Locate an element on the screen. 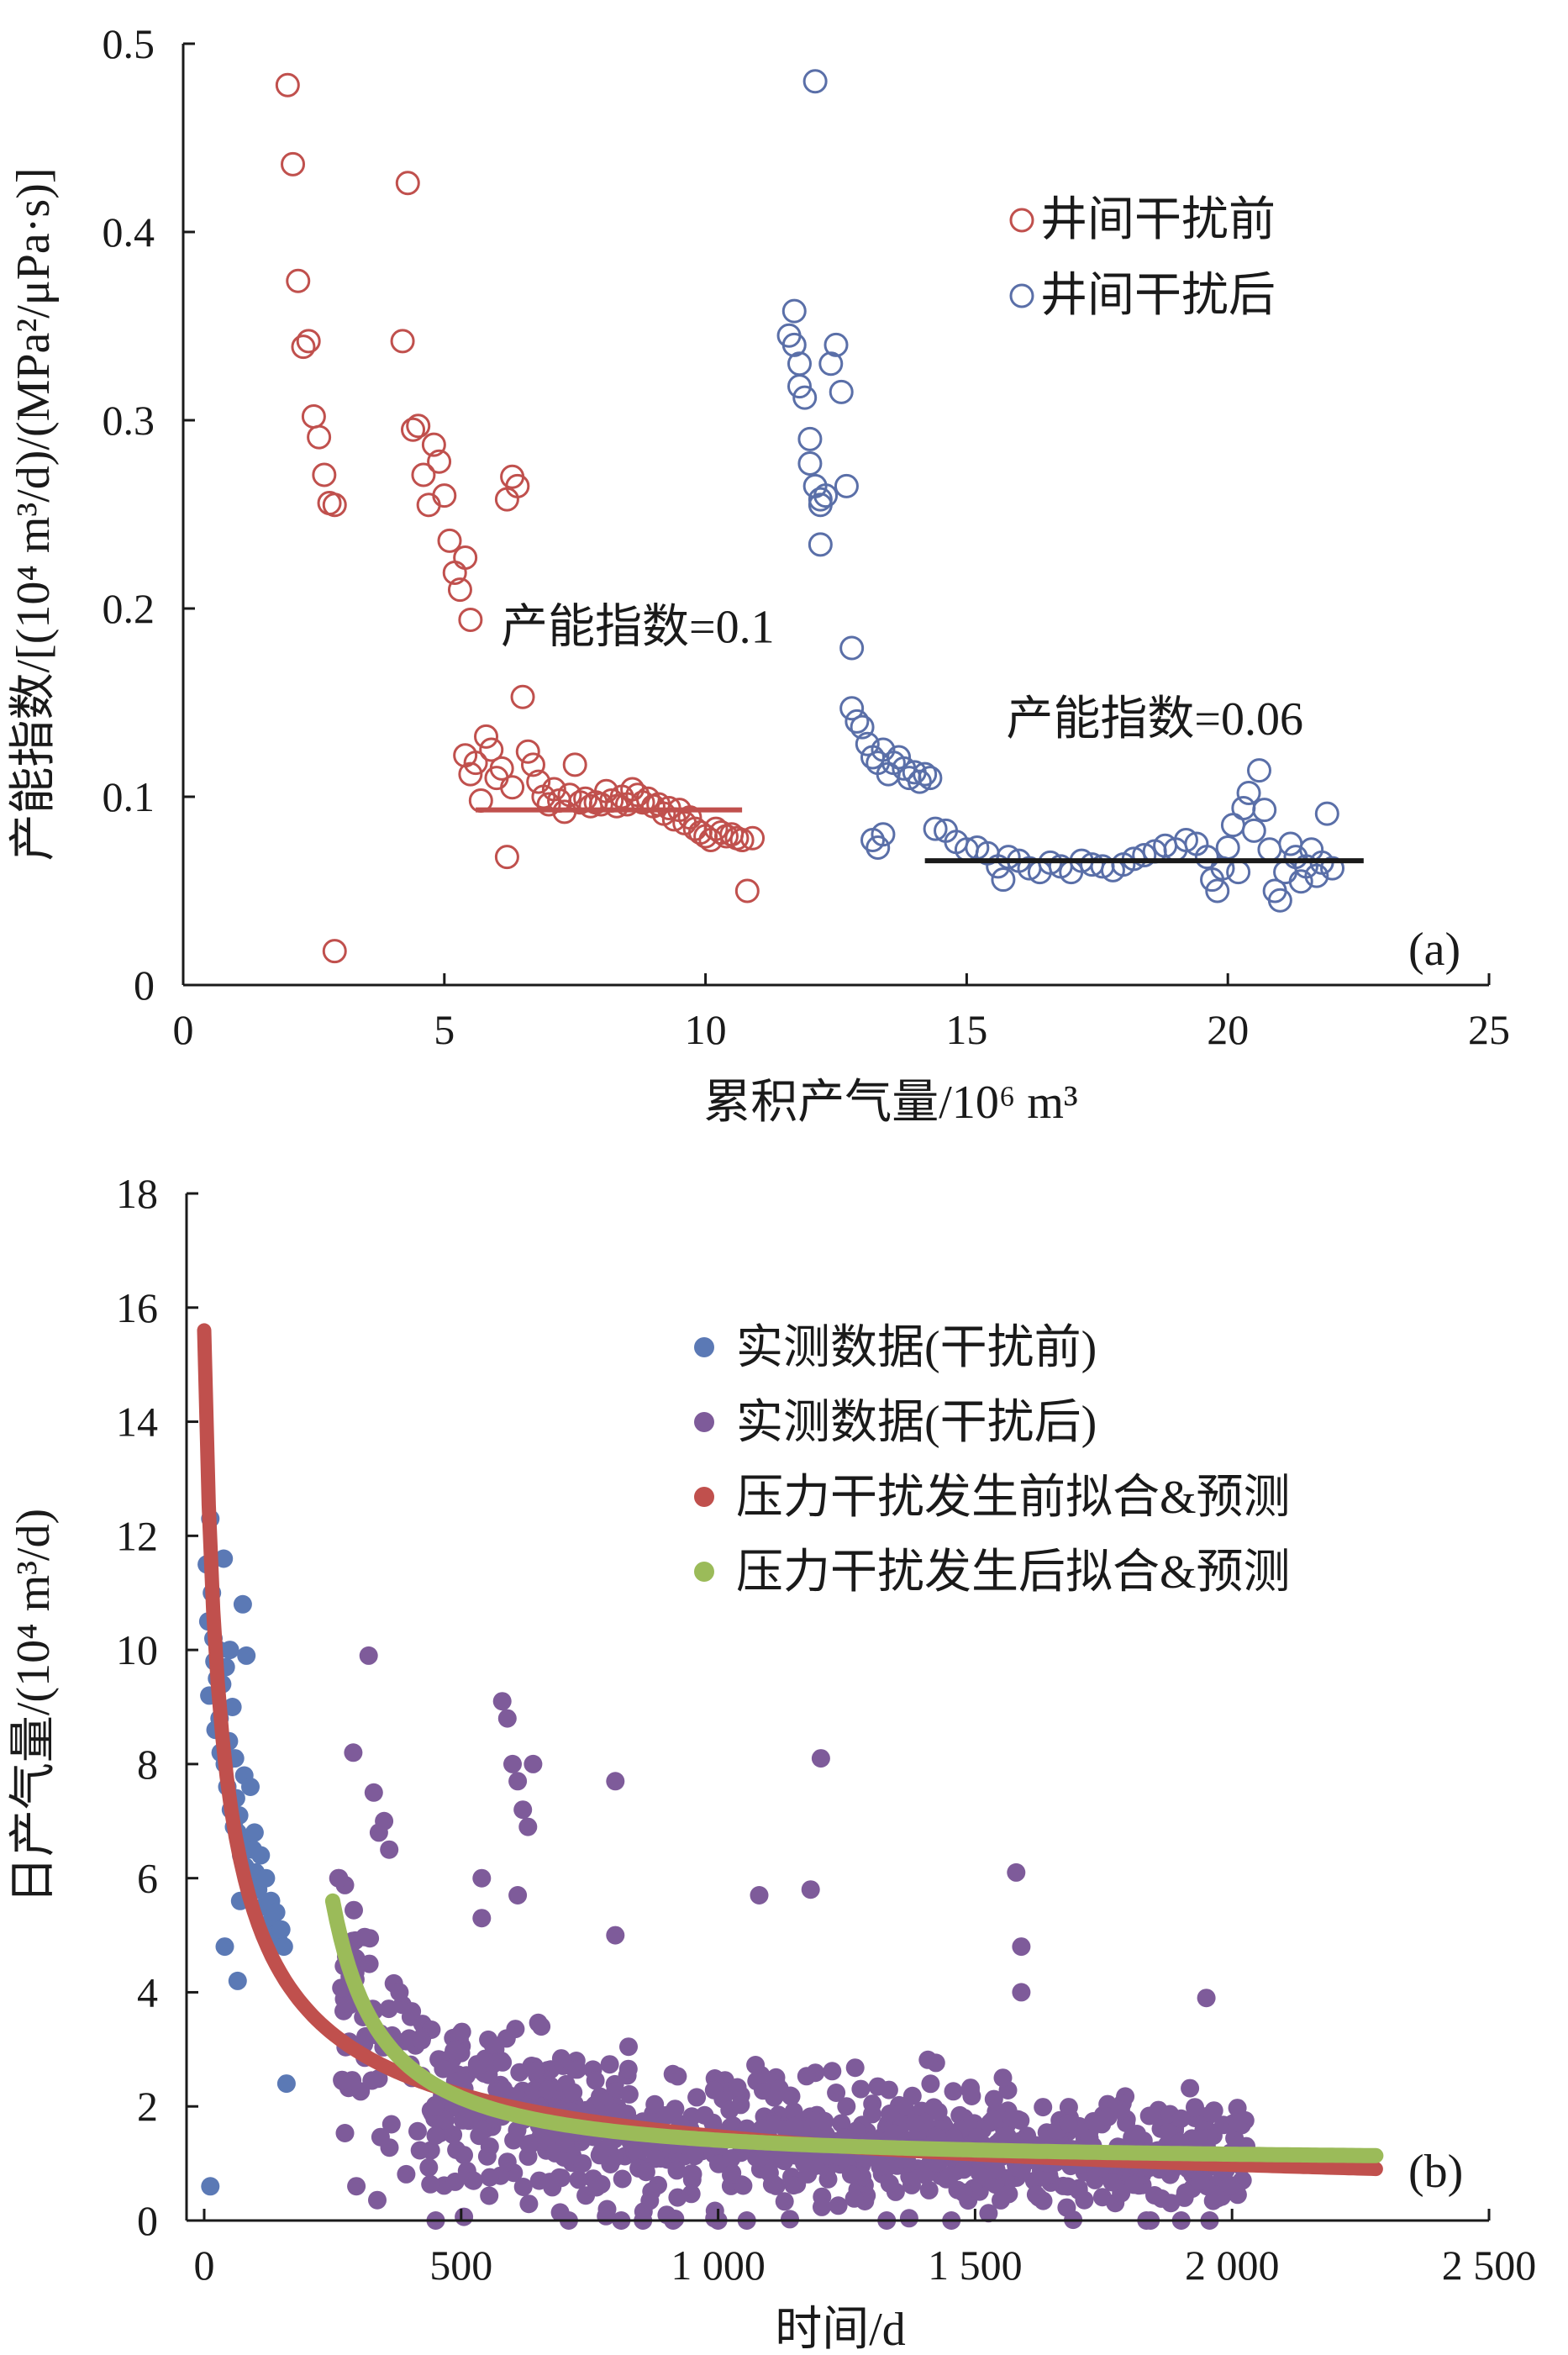 This screenshot has height=2355, width=1568. legend-label: 压力干扰发生后拟合&预测 is located at coordinates (1013, 1572).